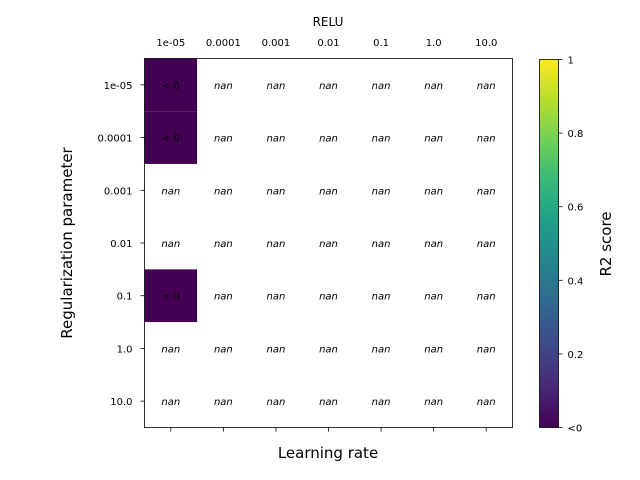 Image resolution: width=640 pixels, height=480 pixels. I want to click on y-tick-label: 1.0, so click(125, 349).